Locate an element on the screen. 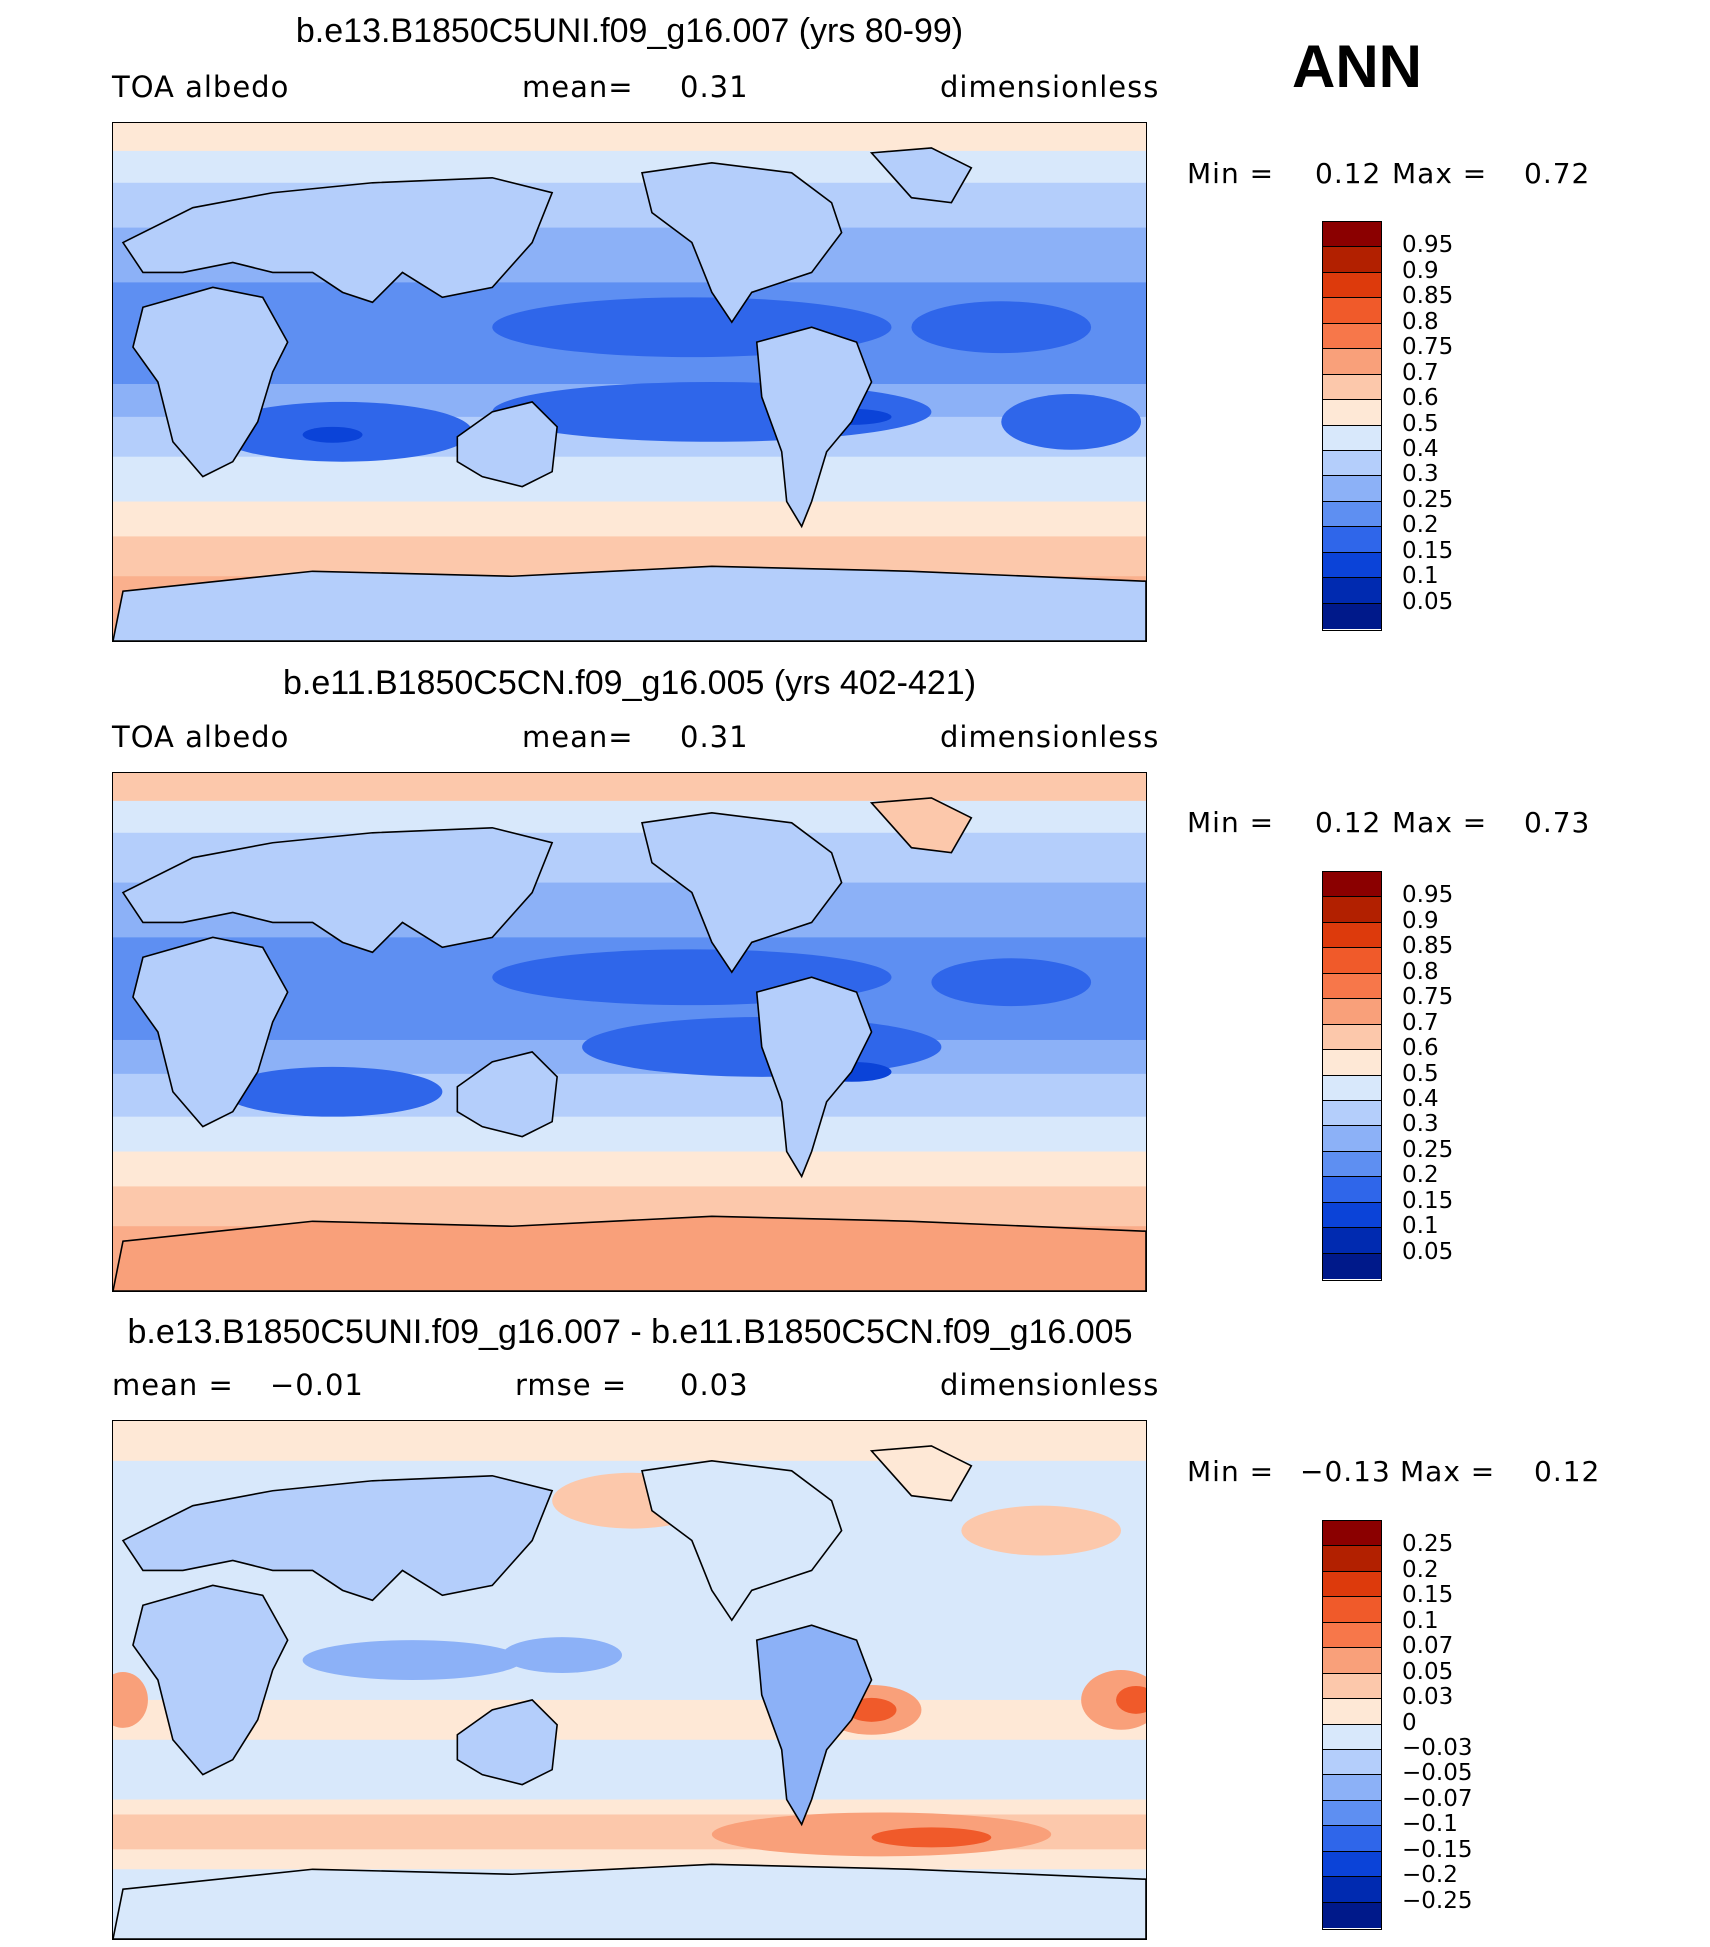 This screenshot has height=1947, width=1710. panel-2-min-label: Min = is located at coordinates (1231, 822).